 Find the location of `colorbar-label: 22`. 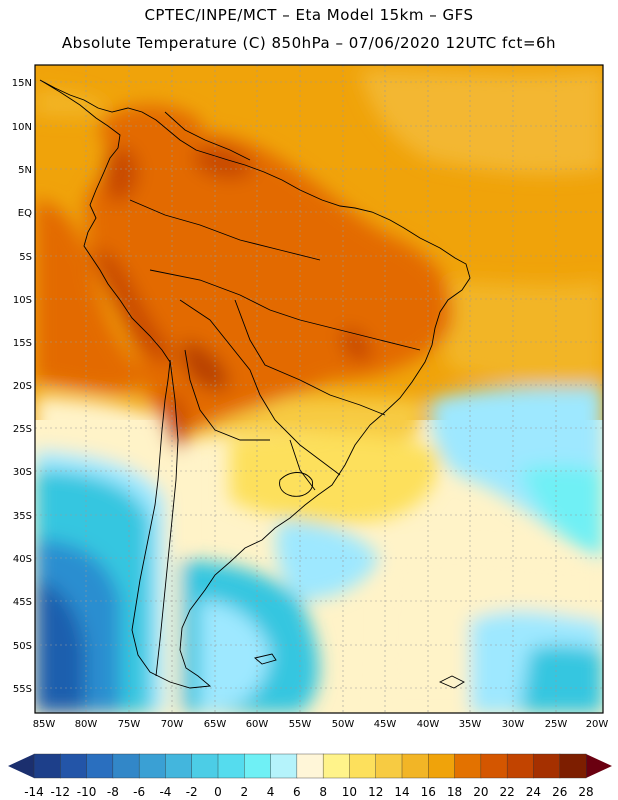

colorbar-label: 22 is located at coordinates (507, 792).